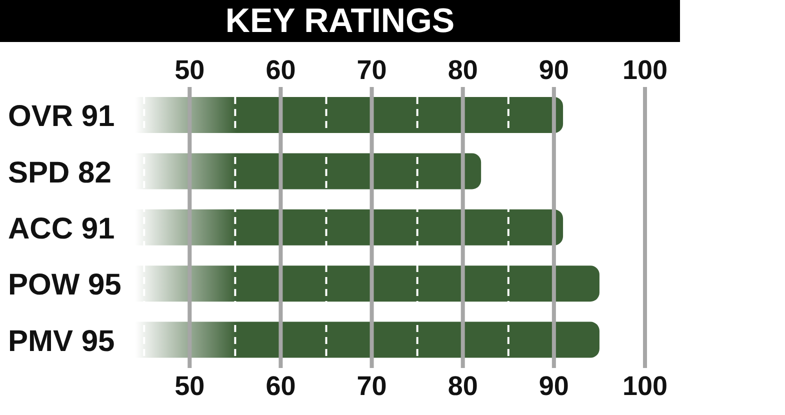  I want to click on x-tick-label: 80, so click(463, 386).